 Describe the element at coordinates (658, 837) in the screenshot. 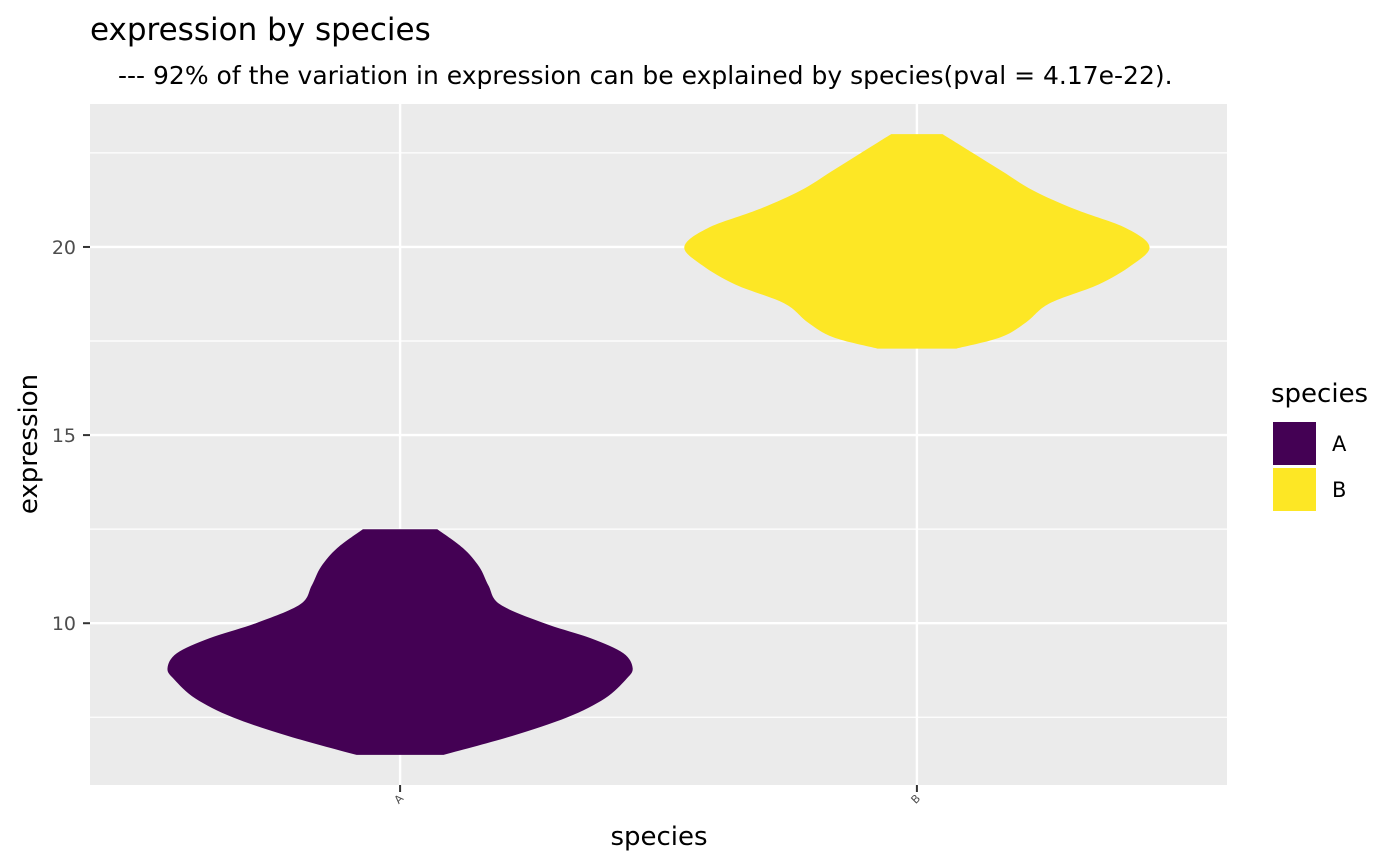

I see `x-axis-title: species` at that location.